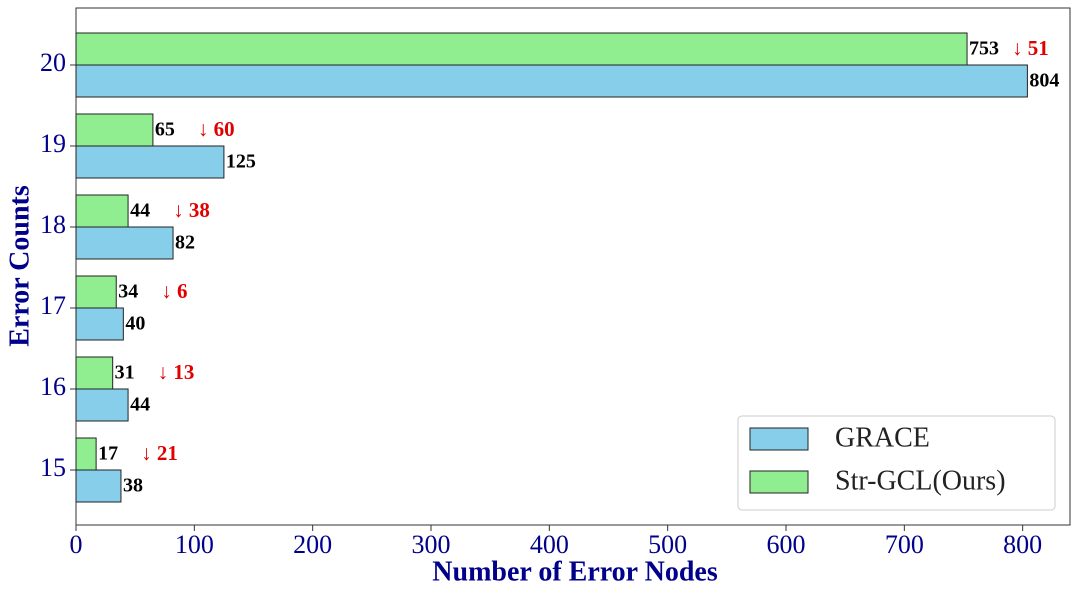 The width and height of the screenshot is (1080, 605). What do you see at coordinates (216, 129) in the screenshot?
I see `annotation: ↓ 60` at bounding box center [216, 129].